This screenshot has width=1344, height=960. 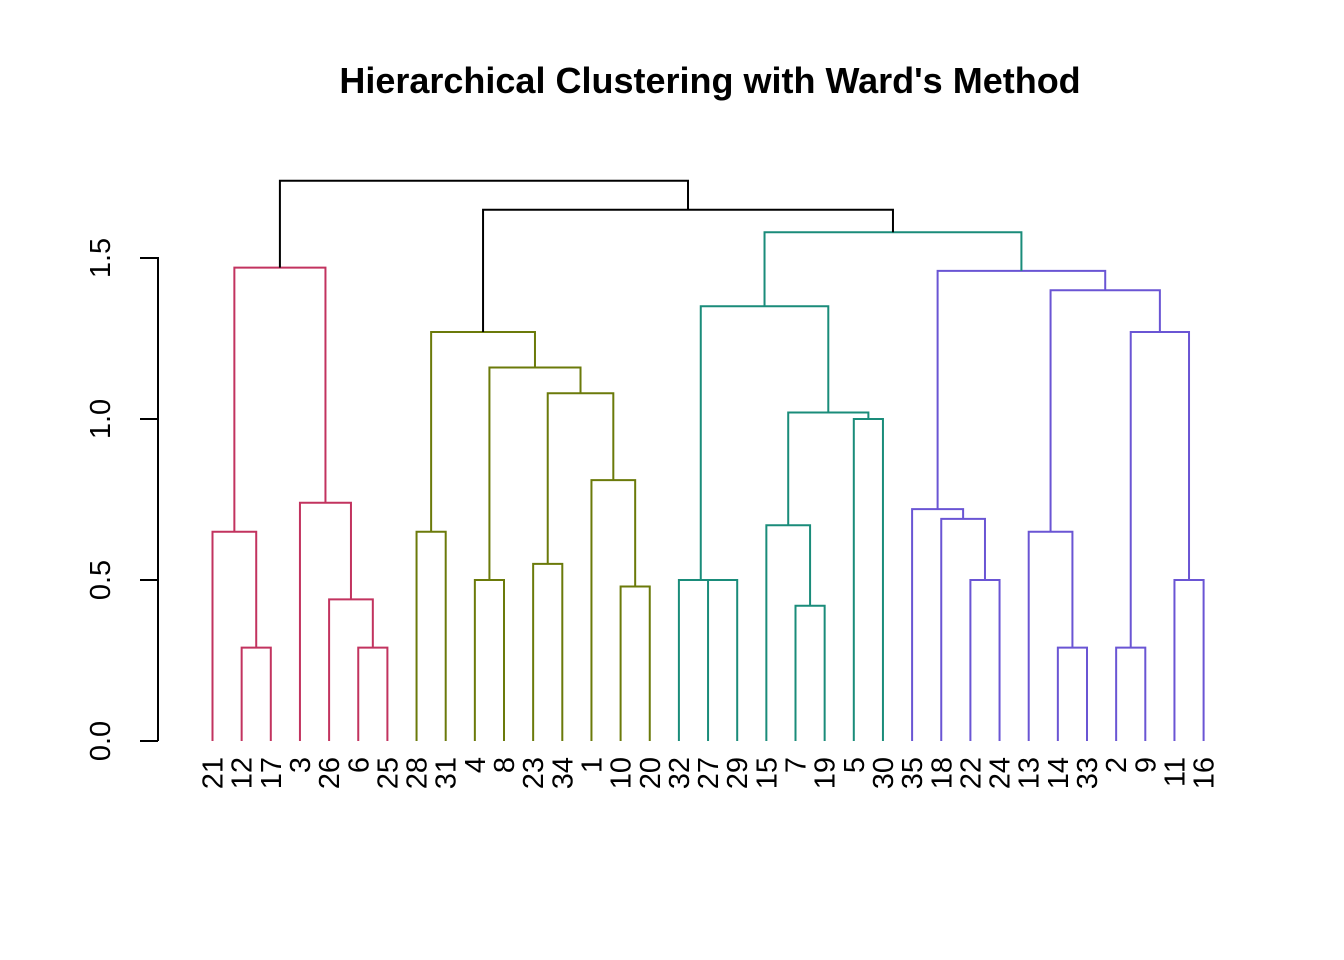 What do you see at coordinates (418, 773) in the screenshot?
I see `leaf-label: 28` at bounding box center [418, 773].